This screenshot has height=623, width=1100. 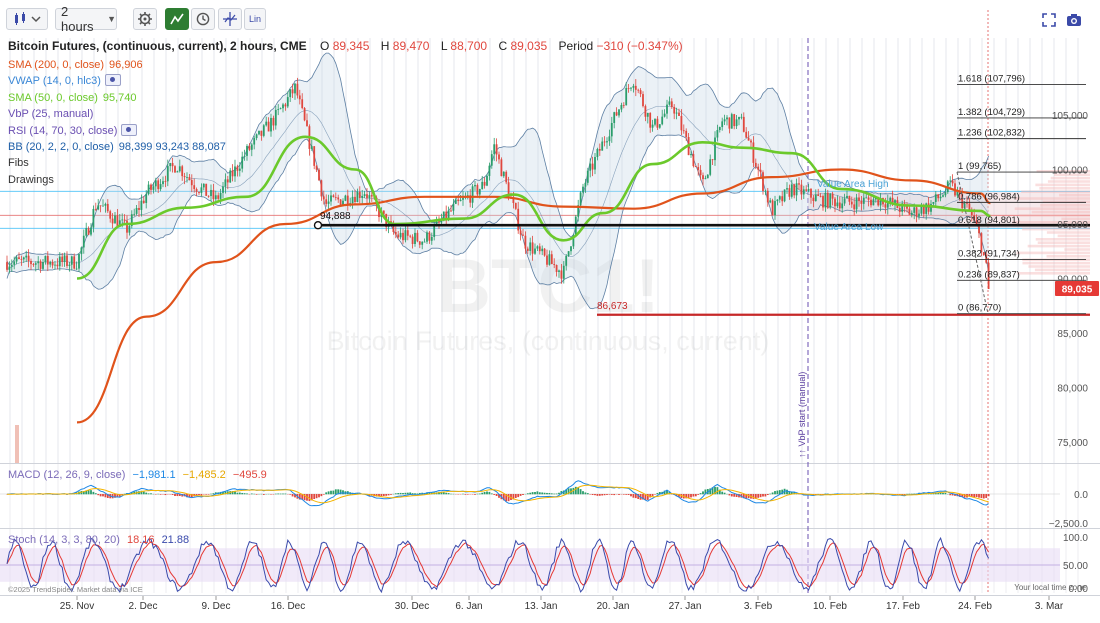 I want to click on study-legend-row: SMA (200, 0, close) 96,906, so click(x=75, y=65).